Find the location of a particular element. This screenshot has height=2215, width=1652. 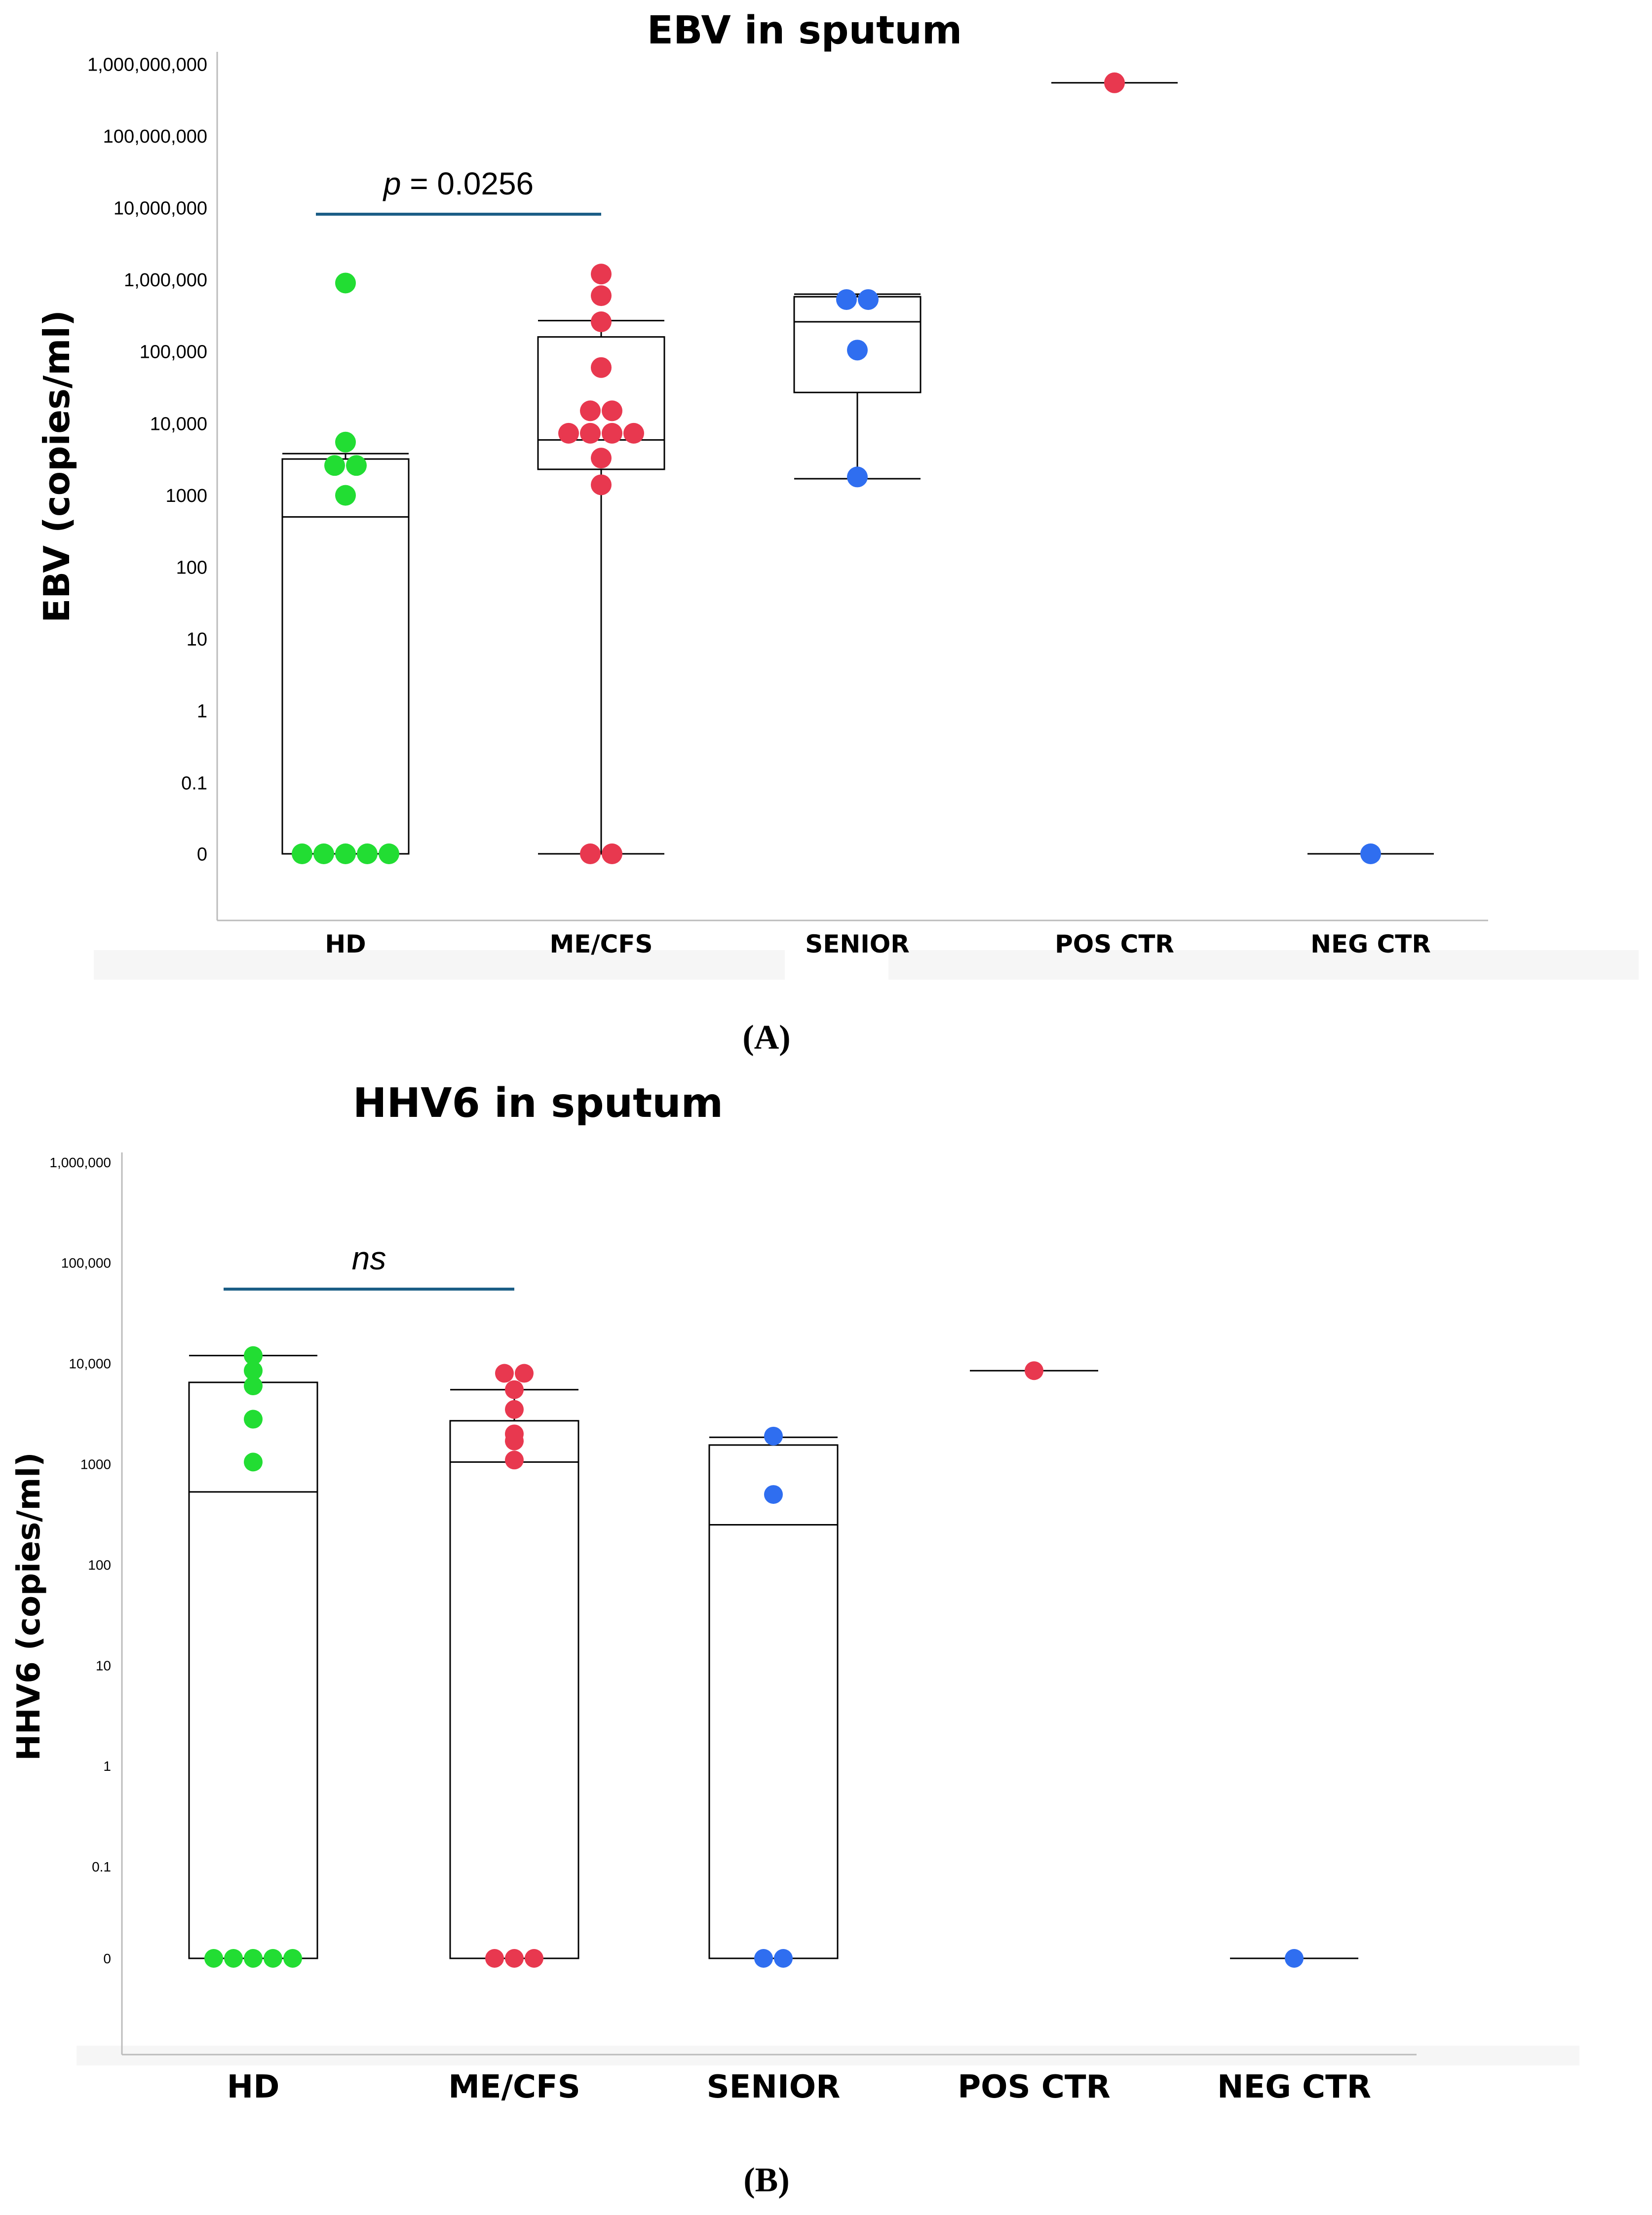

footer-band-right is located at coordinates (1264, 965).